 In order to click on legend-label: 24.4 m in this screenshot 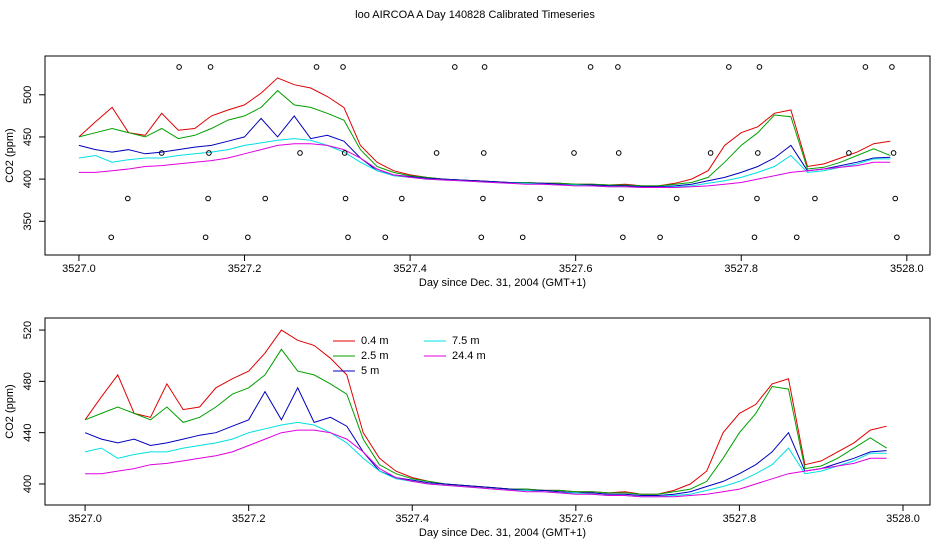, I will do `click(469, 356)`.